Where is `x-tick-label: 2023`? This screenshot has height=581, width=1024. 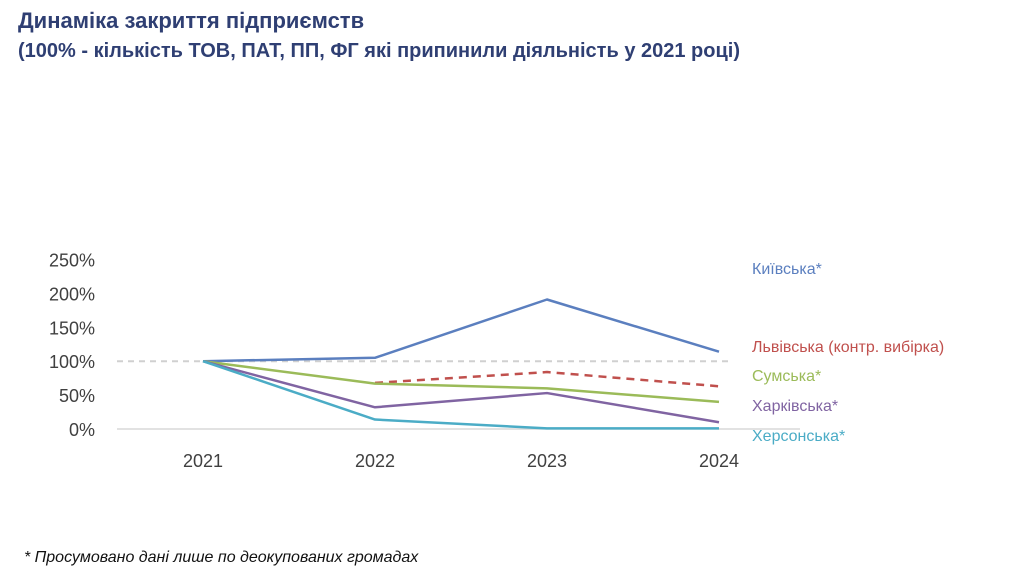 x-tick-label: 2023 is located at coordinates (547, 461).